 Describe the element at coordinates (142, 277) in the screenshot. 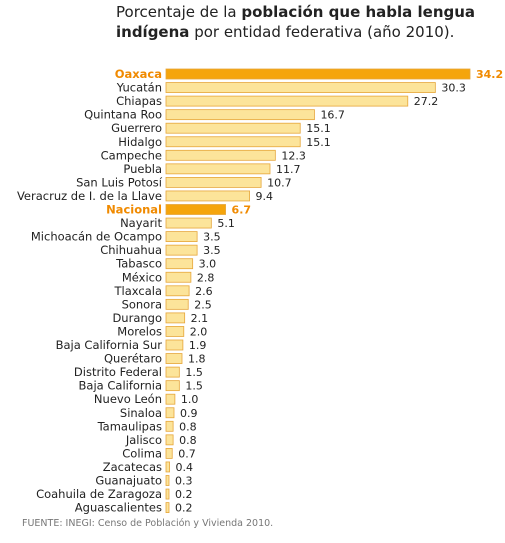

I see `category-label-mexico: México` at that location.